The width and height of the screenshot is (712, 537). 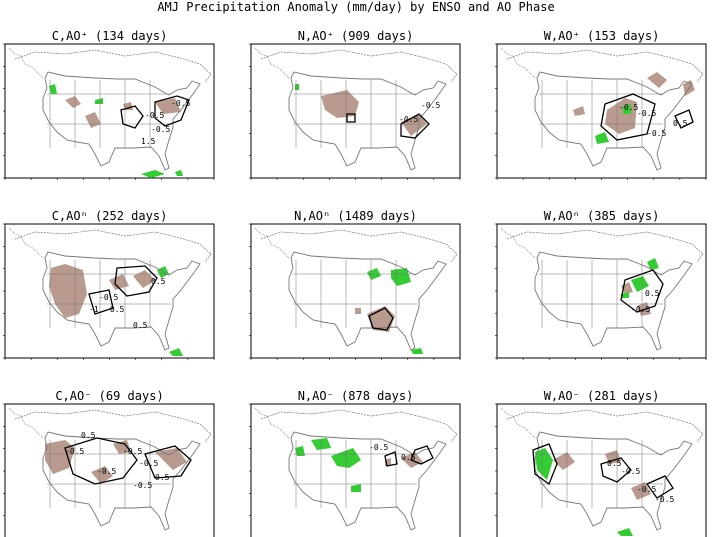 I want to click on contour-label: 1.5, so click(x=148, y=141).